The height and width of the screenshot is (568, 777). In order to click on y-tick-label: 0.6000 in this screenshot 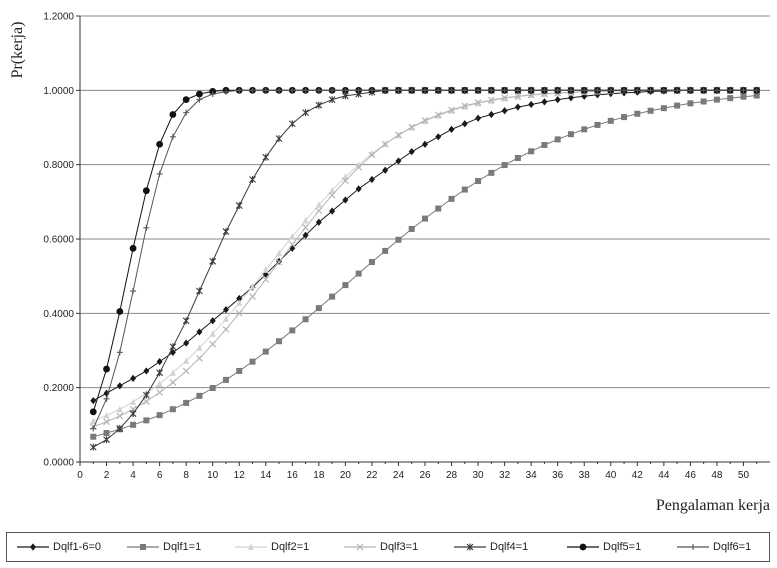, I will do `click(58, 240)`.